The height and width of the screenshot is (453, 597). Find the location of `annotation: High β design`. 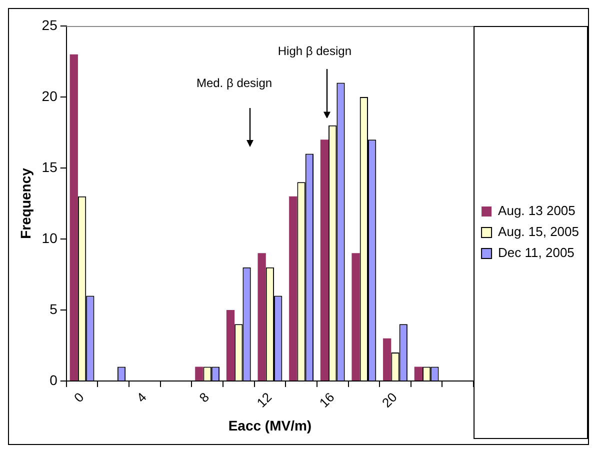

annotation: High β design is located at coordinates (315, 51).